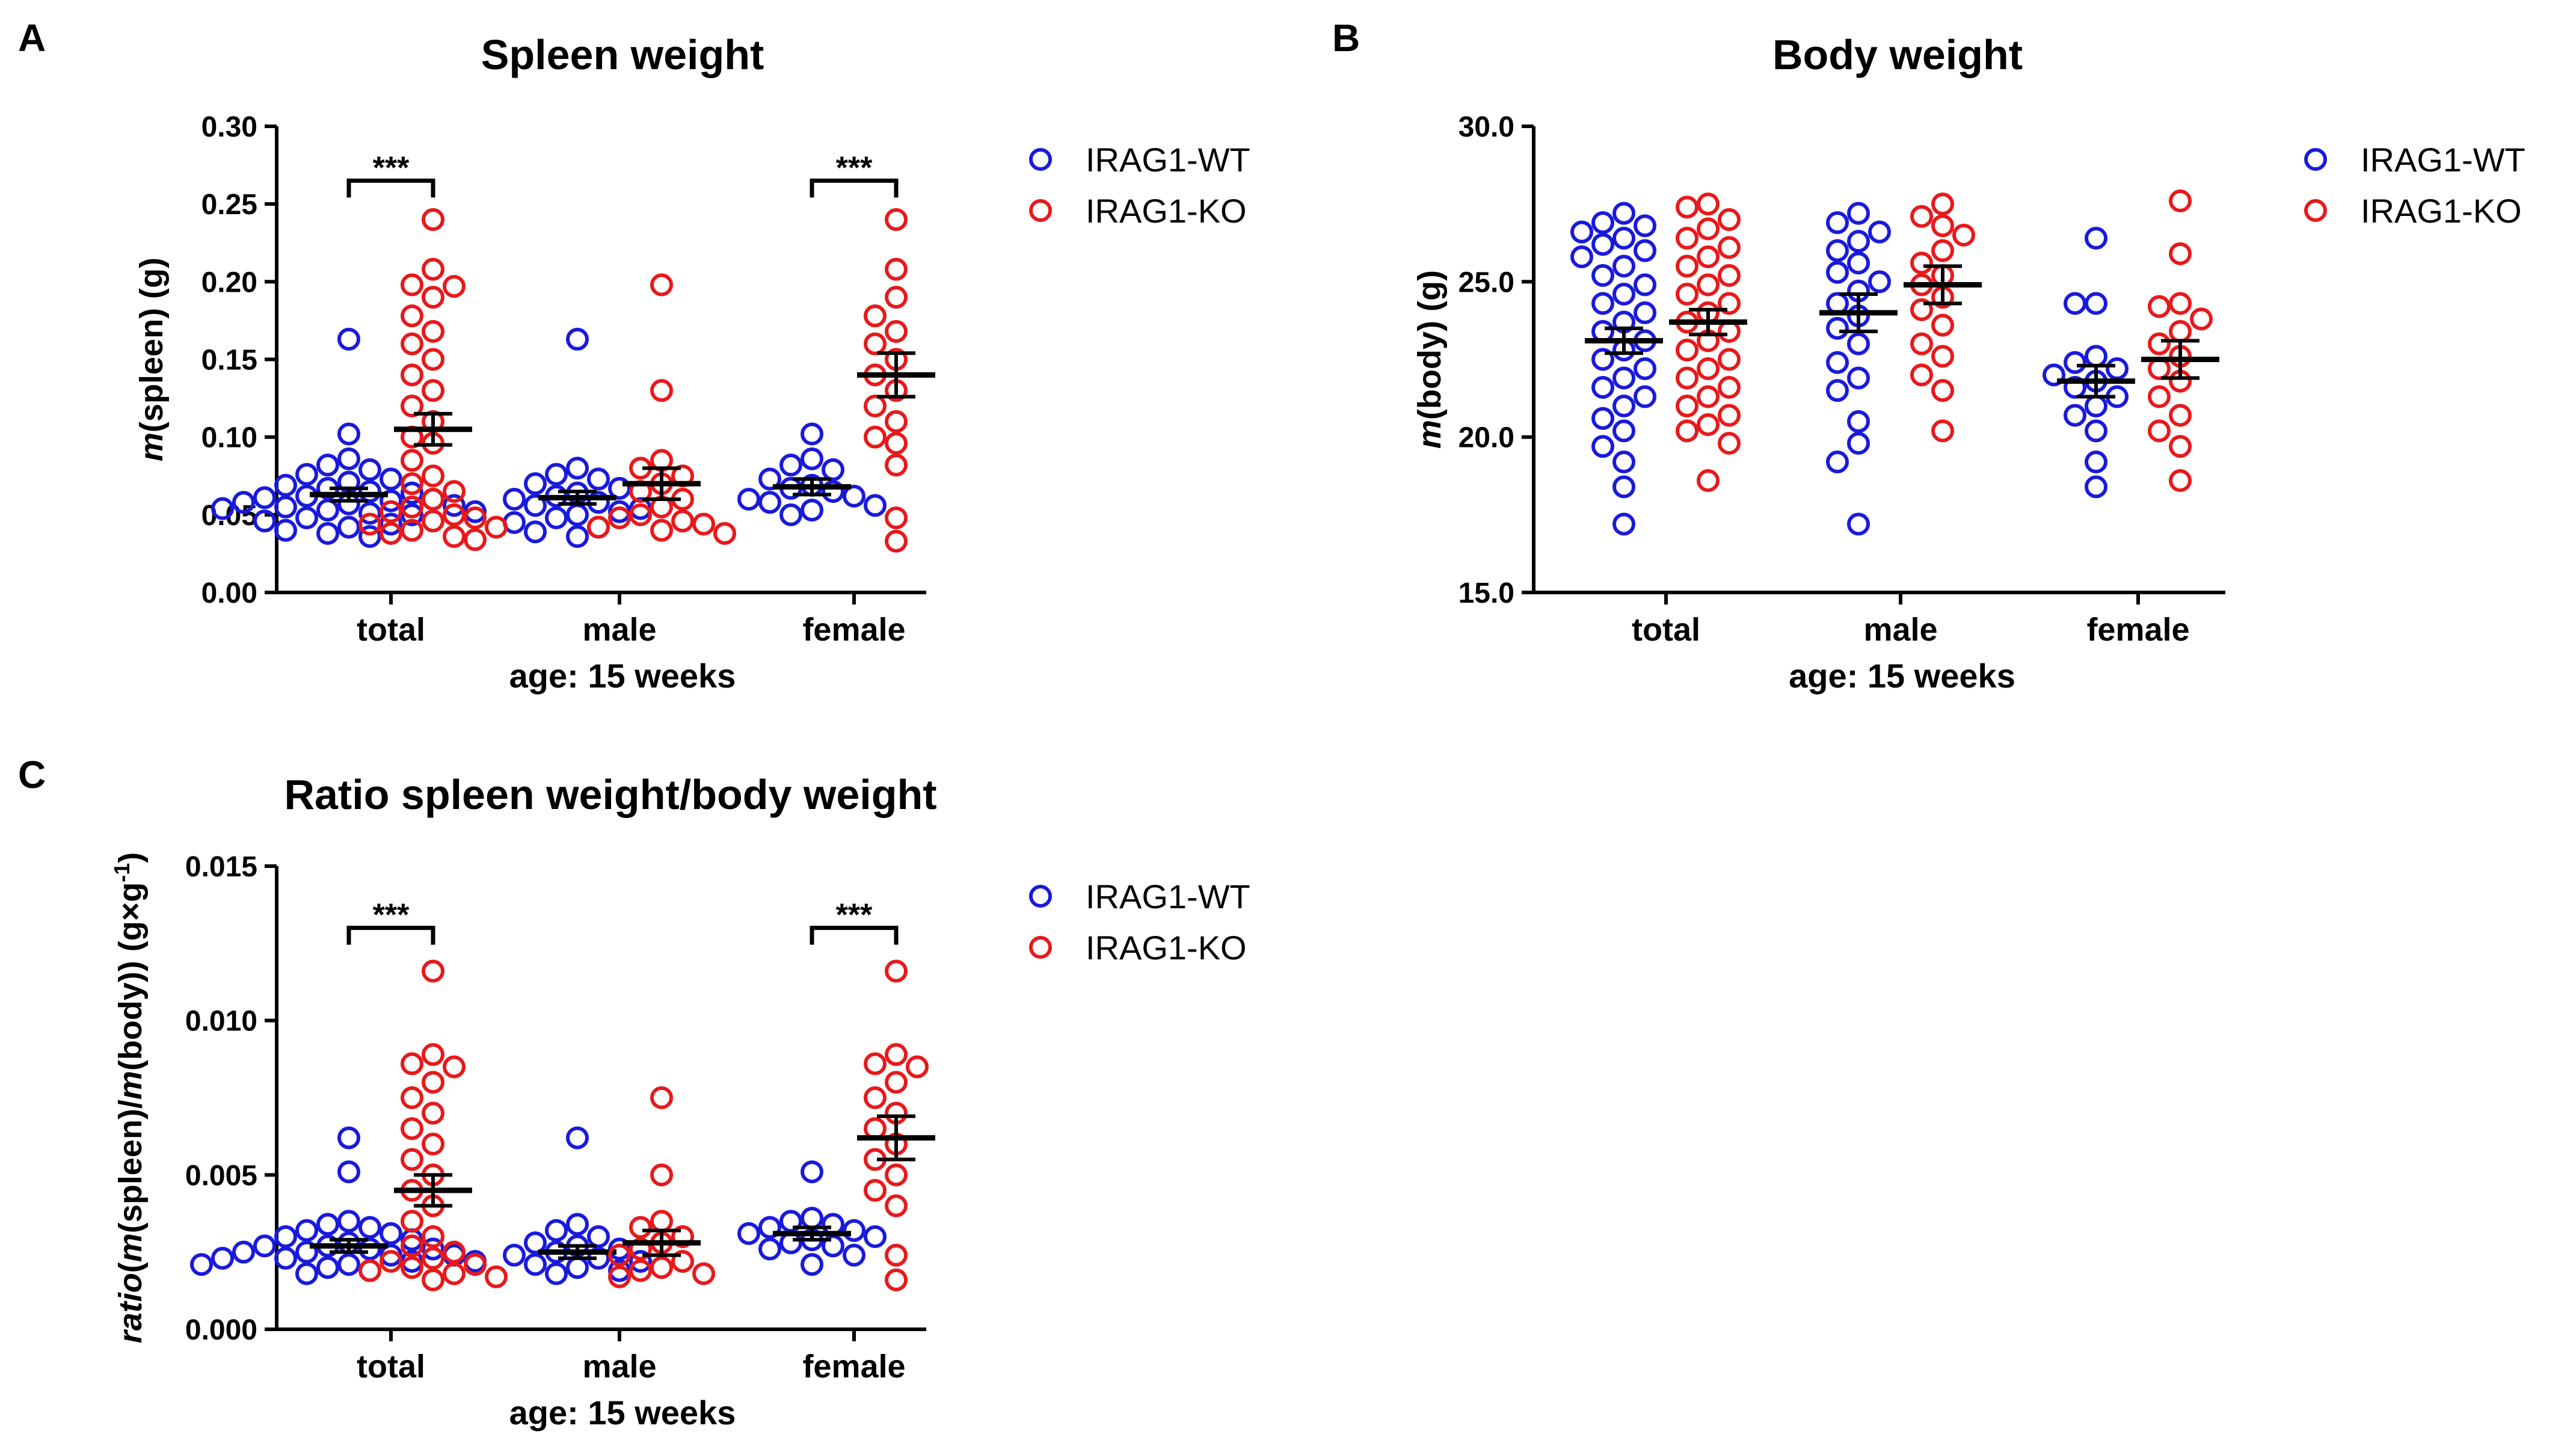  Describe the element at coordinates (622, 676) in the screenshot. I see `x-axis-label: age: 15 weeks` at that location.